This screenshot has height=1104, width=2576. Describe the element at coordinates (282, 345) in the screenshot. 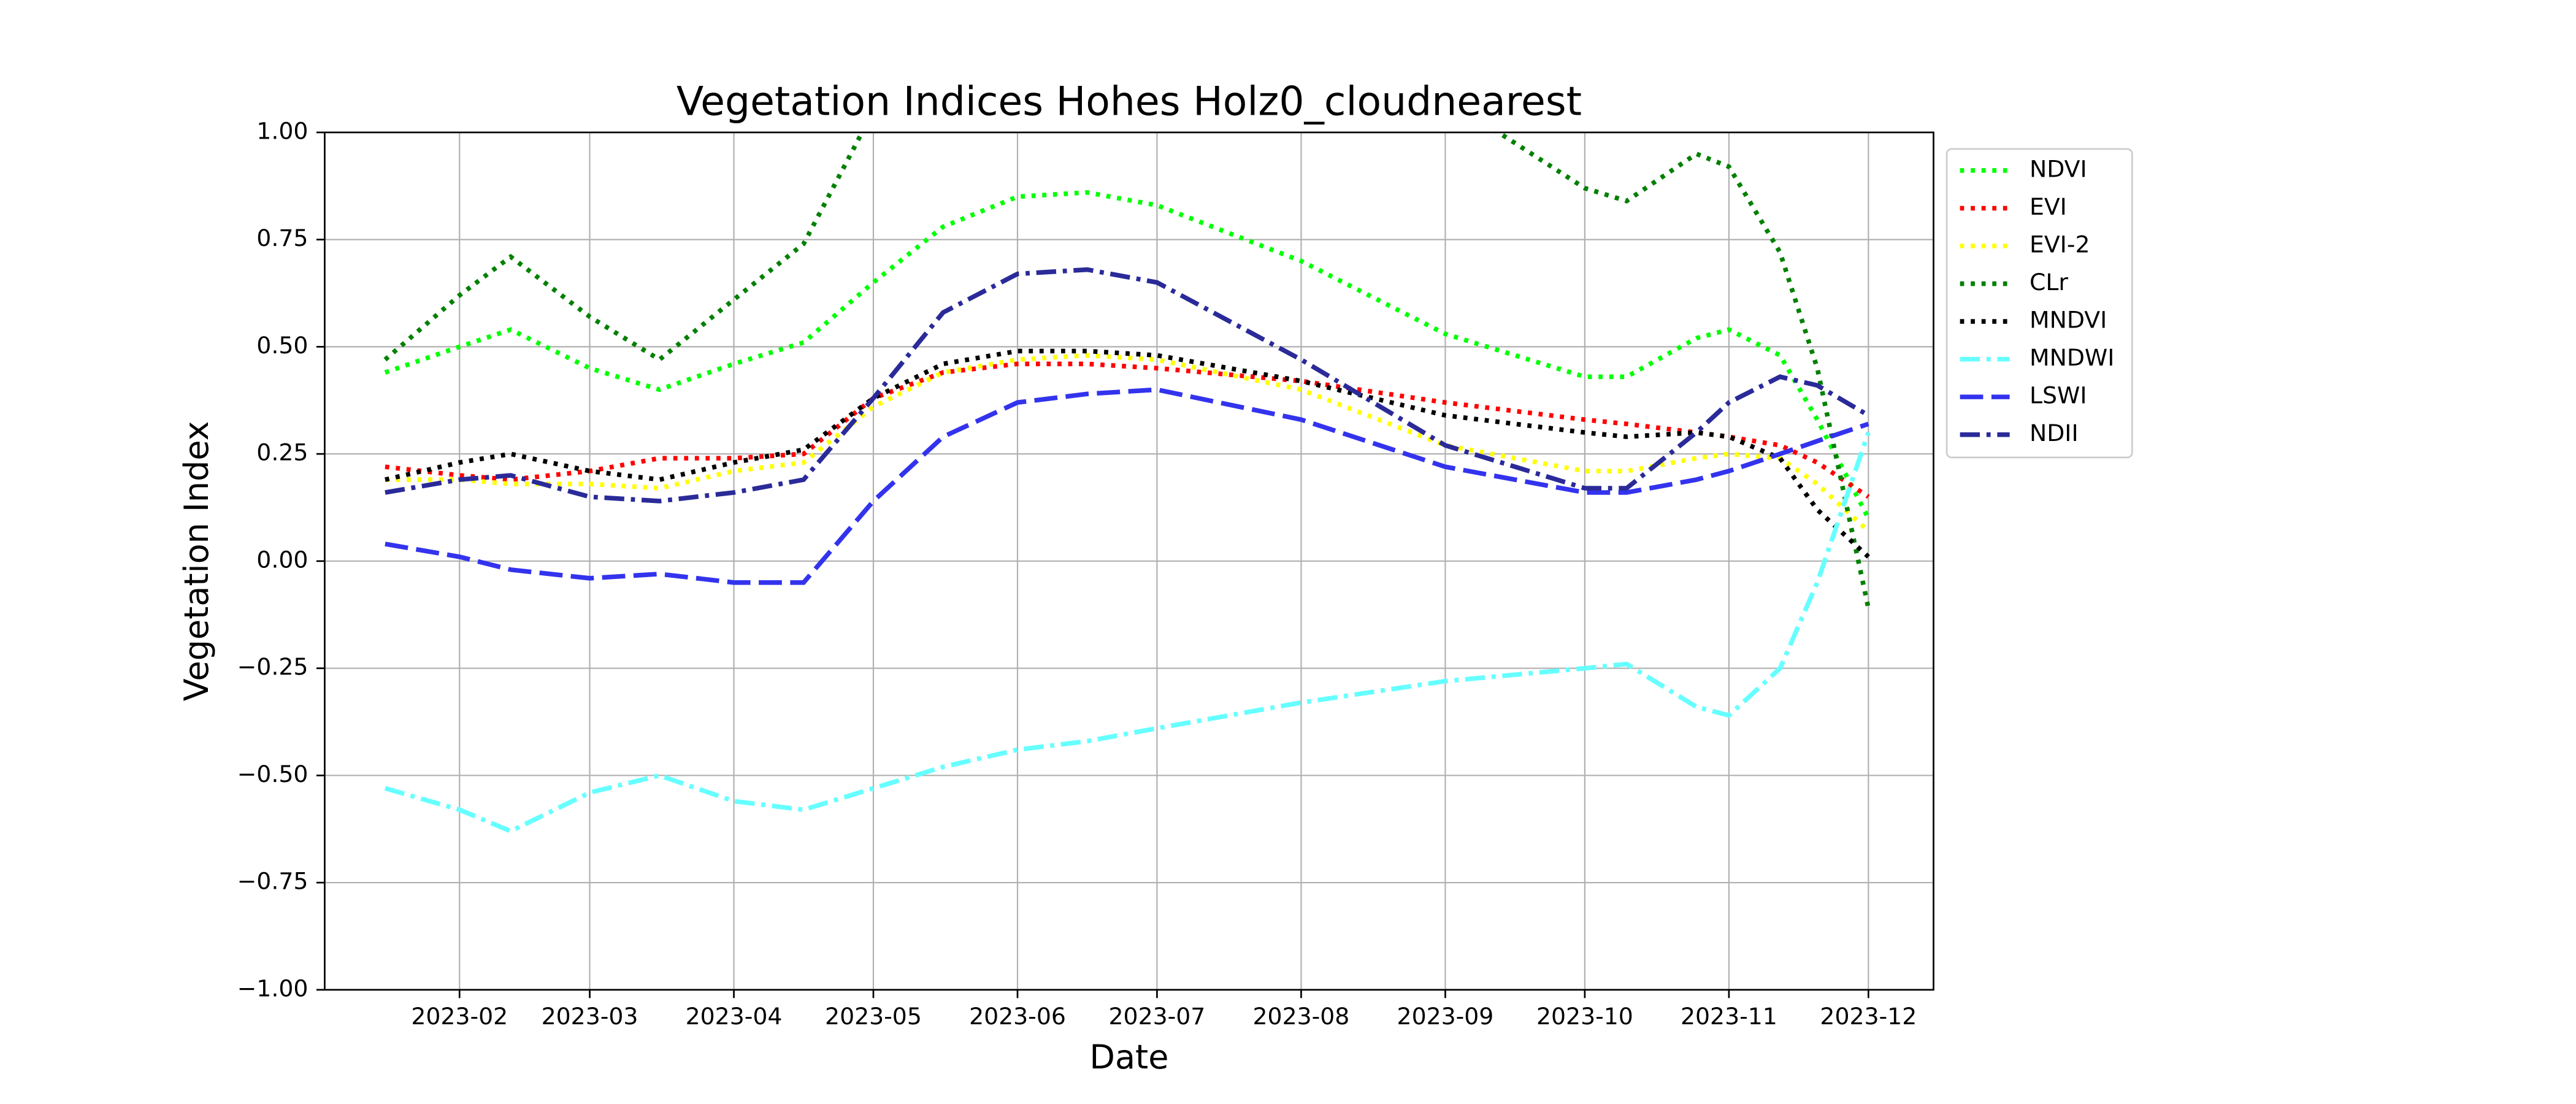

I see `y-tick-label: 0.50` at that location.